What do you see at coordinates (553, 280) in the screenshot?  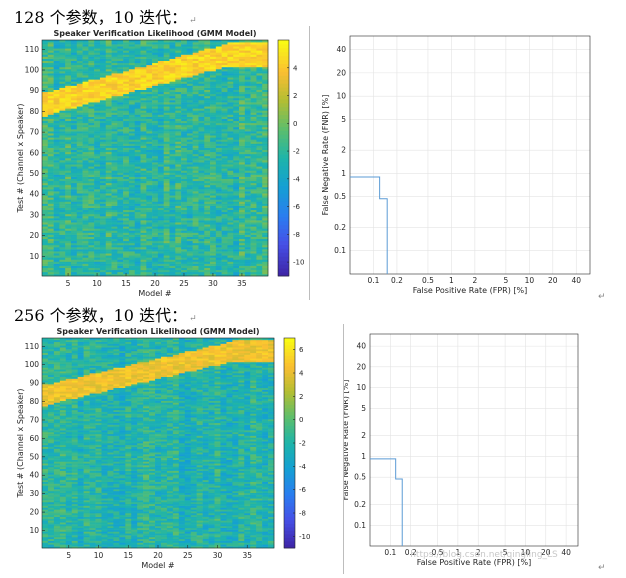 I see `x-tick-label: 20` at bounding box center [553, 280].